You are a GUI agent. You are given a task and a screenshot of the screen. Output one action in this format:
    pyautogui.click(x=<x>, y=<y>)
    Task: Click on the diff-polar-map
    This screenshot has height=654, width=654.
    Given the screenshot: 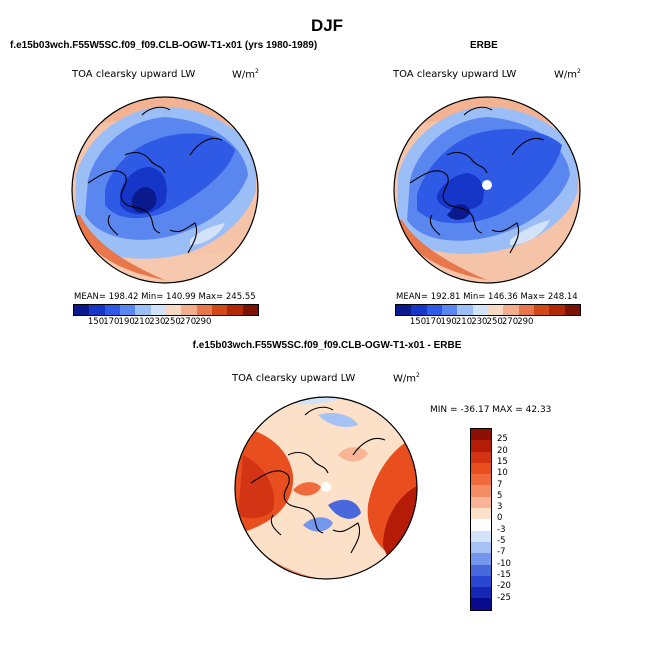 What is the action you would take?
    pyautogui.click(x=326, y=488)
    